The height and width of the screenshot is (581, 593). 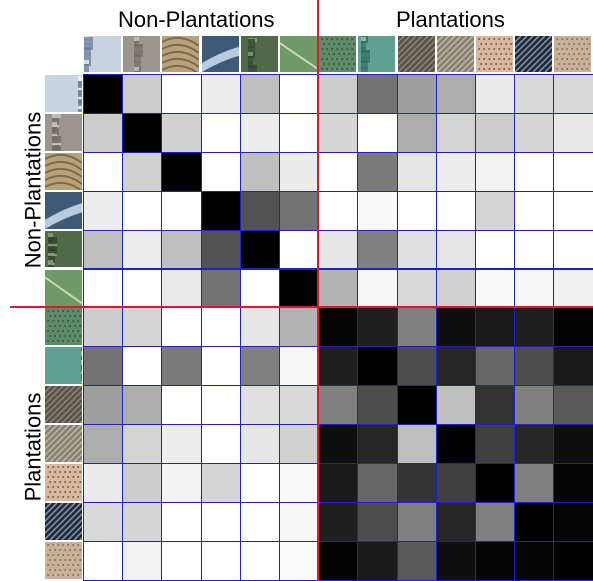 I want to click on row-thumbnail-np3-icon, so click(x=63, y=171).